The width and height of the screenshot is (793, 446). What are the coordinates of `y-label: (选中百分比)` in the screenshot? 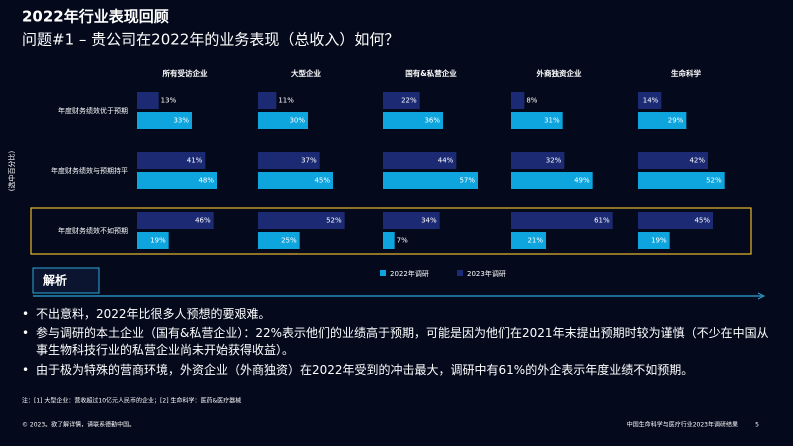 It's located at (11, 171).